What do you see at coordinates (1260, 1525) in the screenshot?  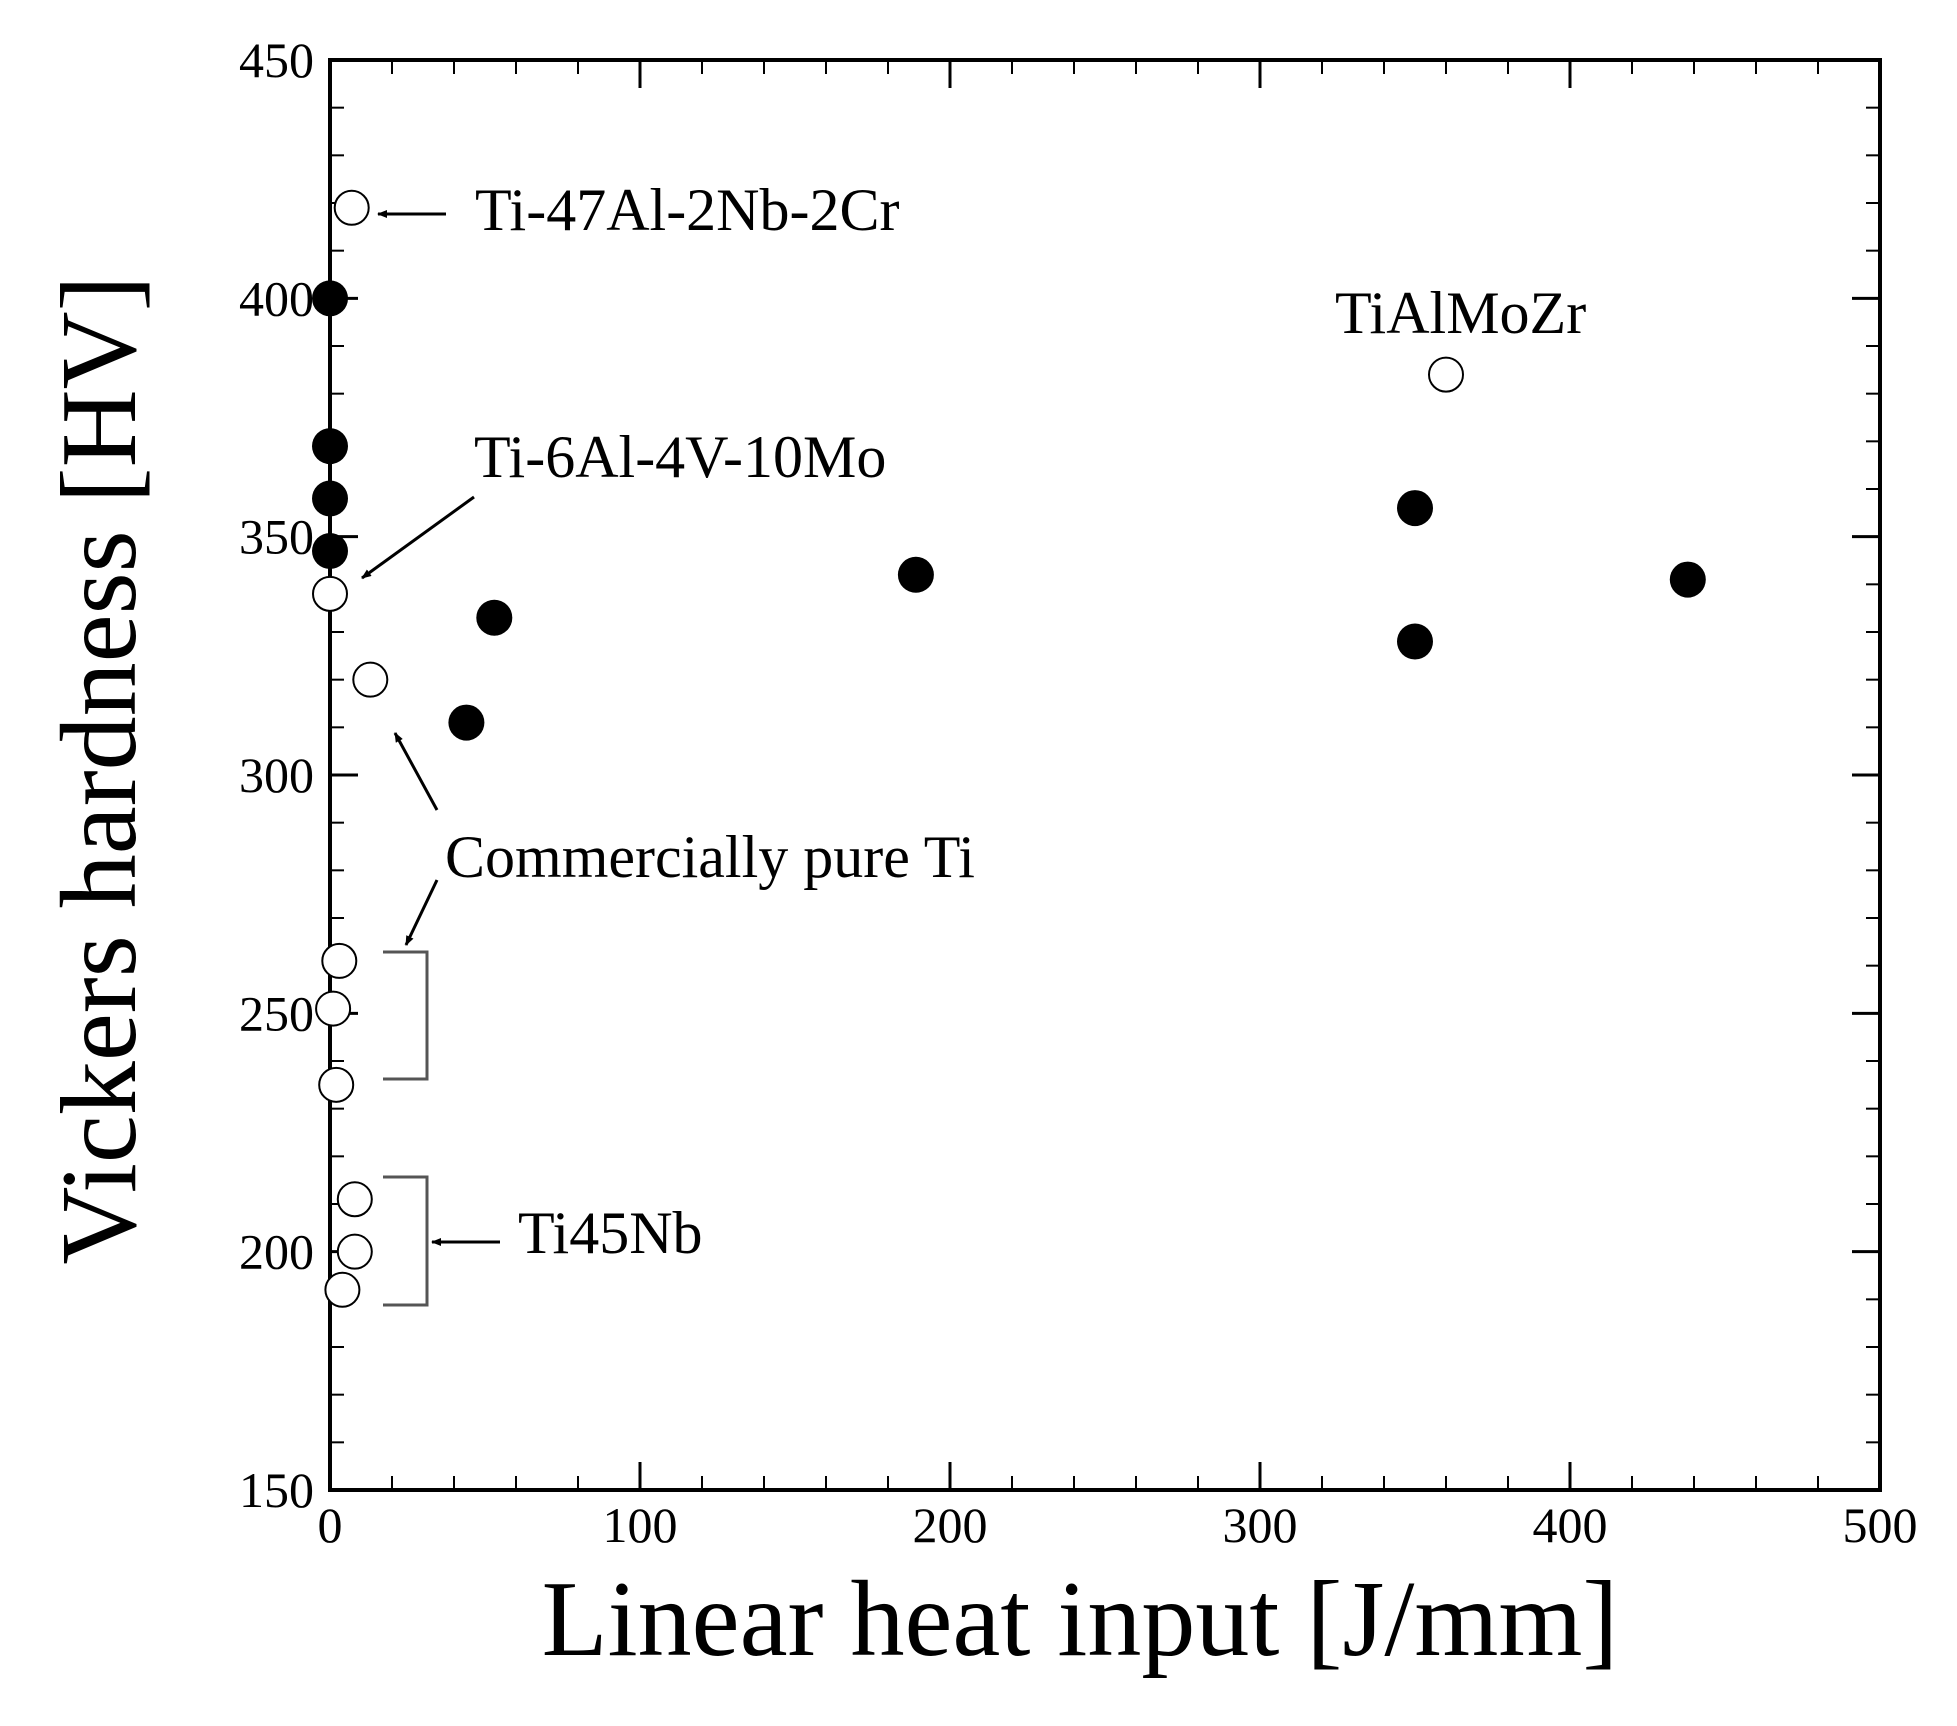 I see `x-tick-label: 300` at bounding box center [1260, 1525].